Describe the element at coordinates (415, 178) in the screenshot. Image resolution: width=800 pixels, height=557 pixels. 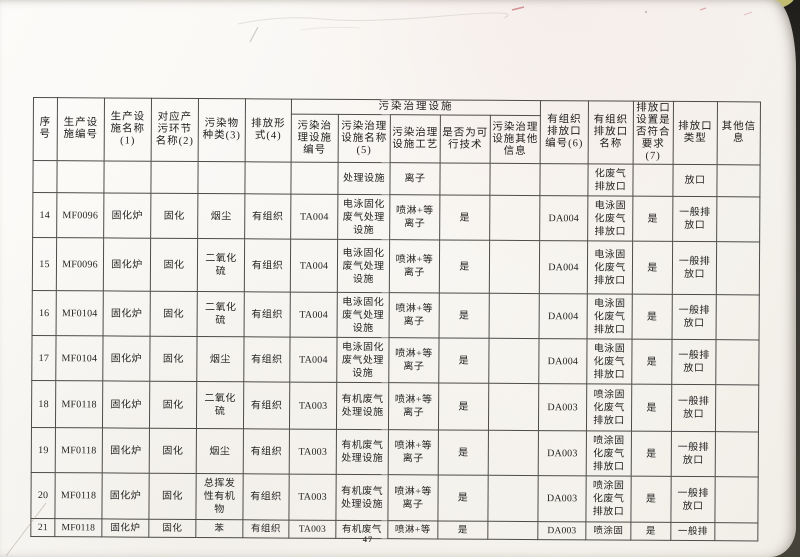
I see `table-cell: 离子` at that location.